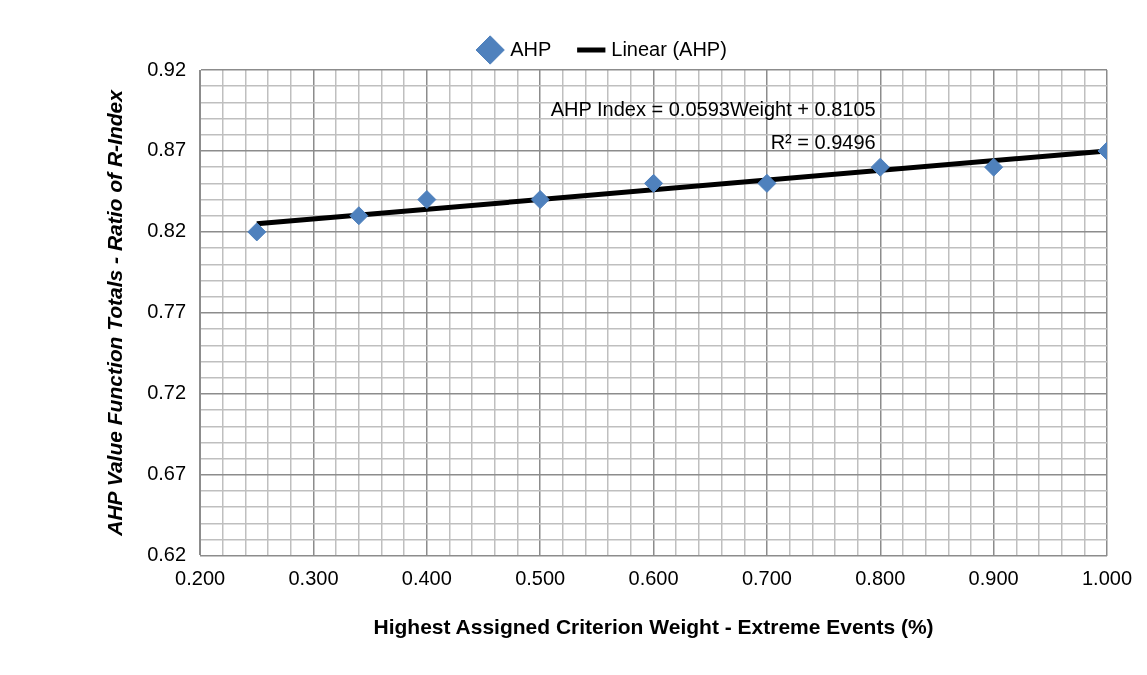 The width and height of the screenshot is (1147, 675). I want to click on y-tick-label: 0.87, so click(167, 149).